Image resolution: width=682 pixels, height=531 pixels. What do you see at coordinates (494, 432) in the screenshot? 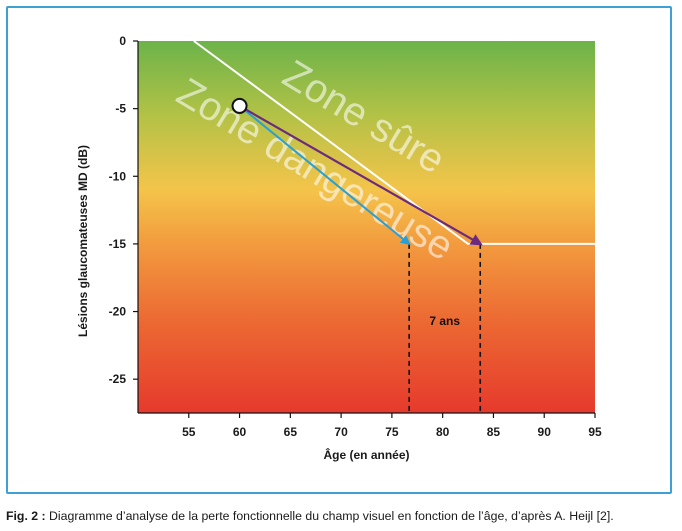
I see `x-tick-label-85: 85` at bounding box center [494, 432].